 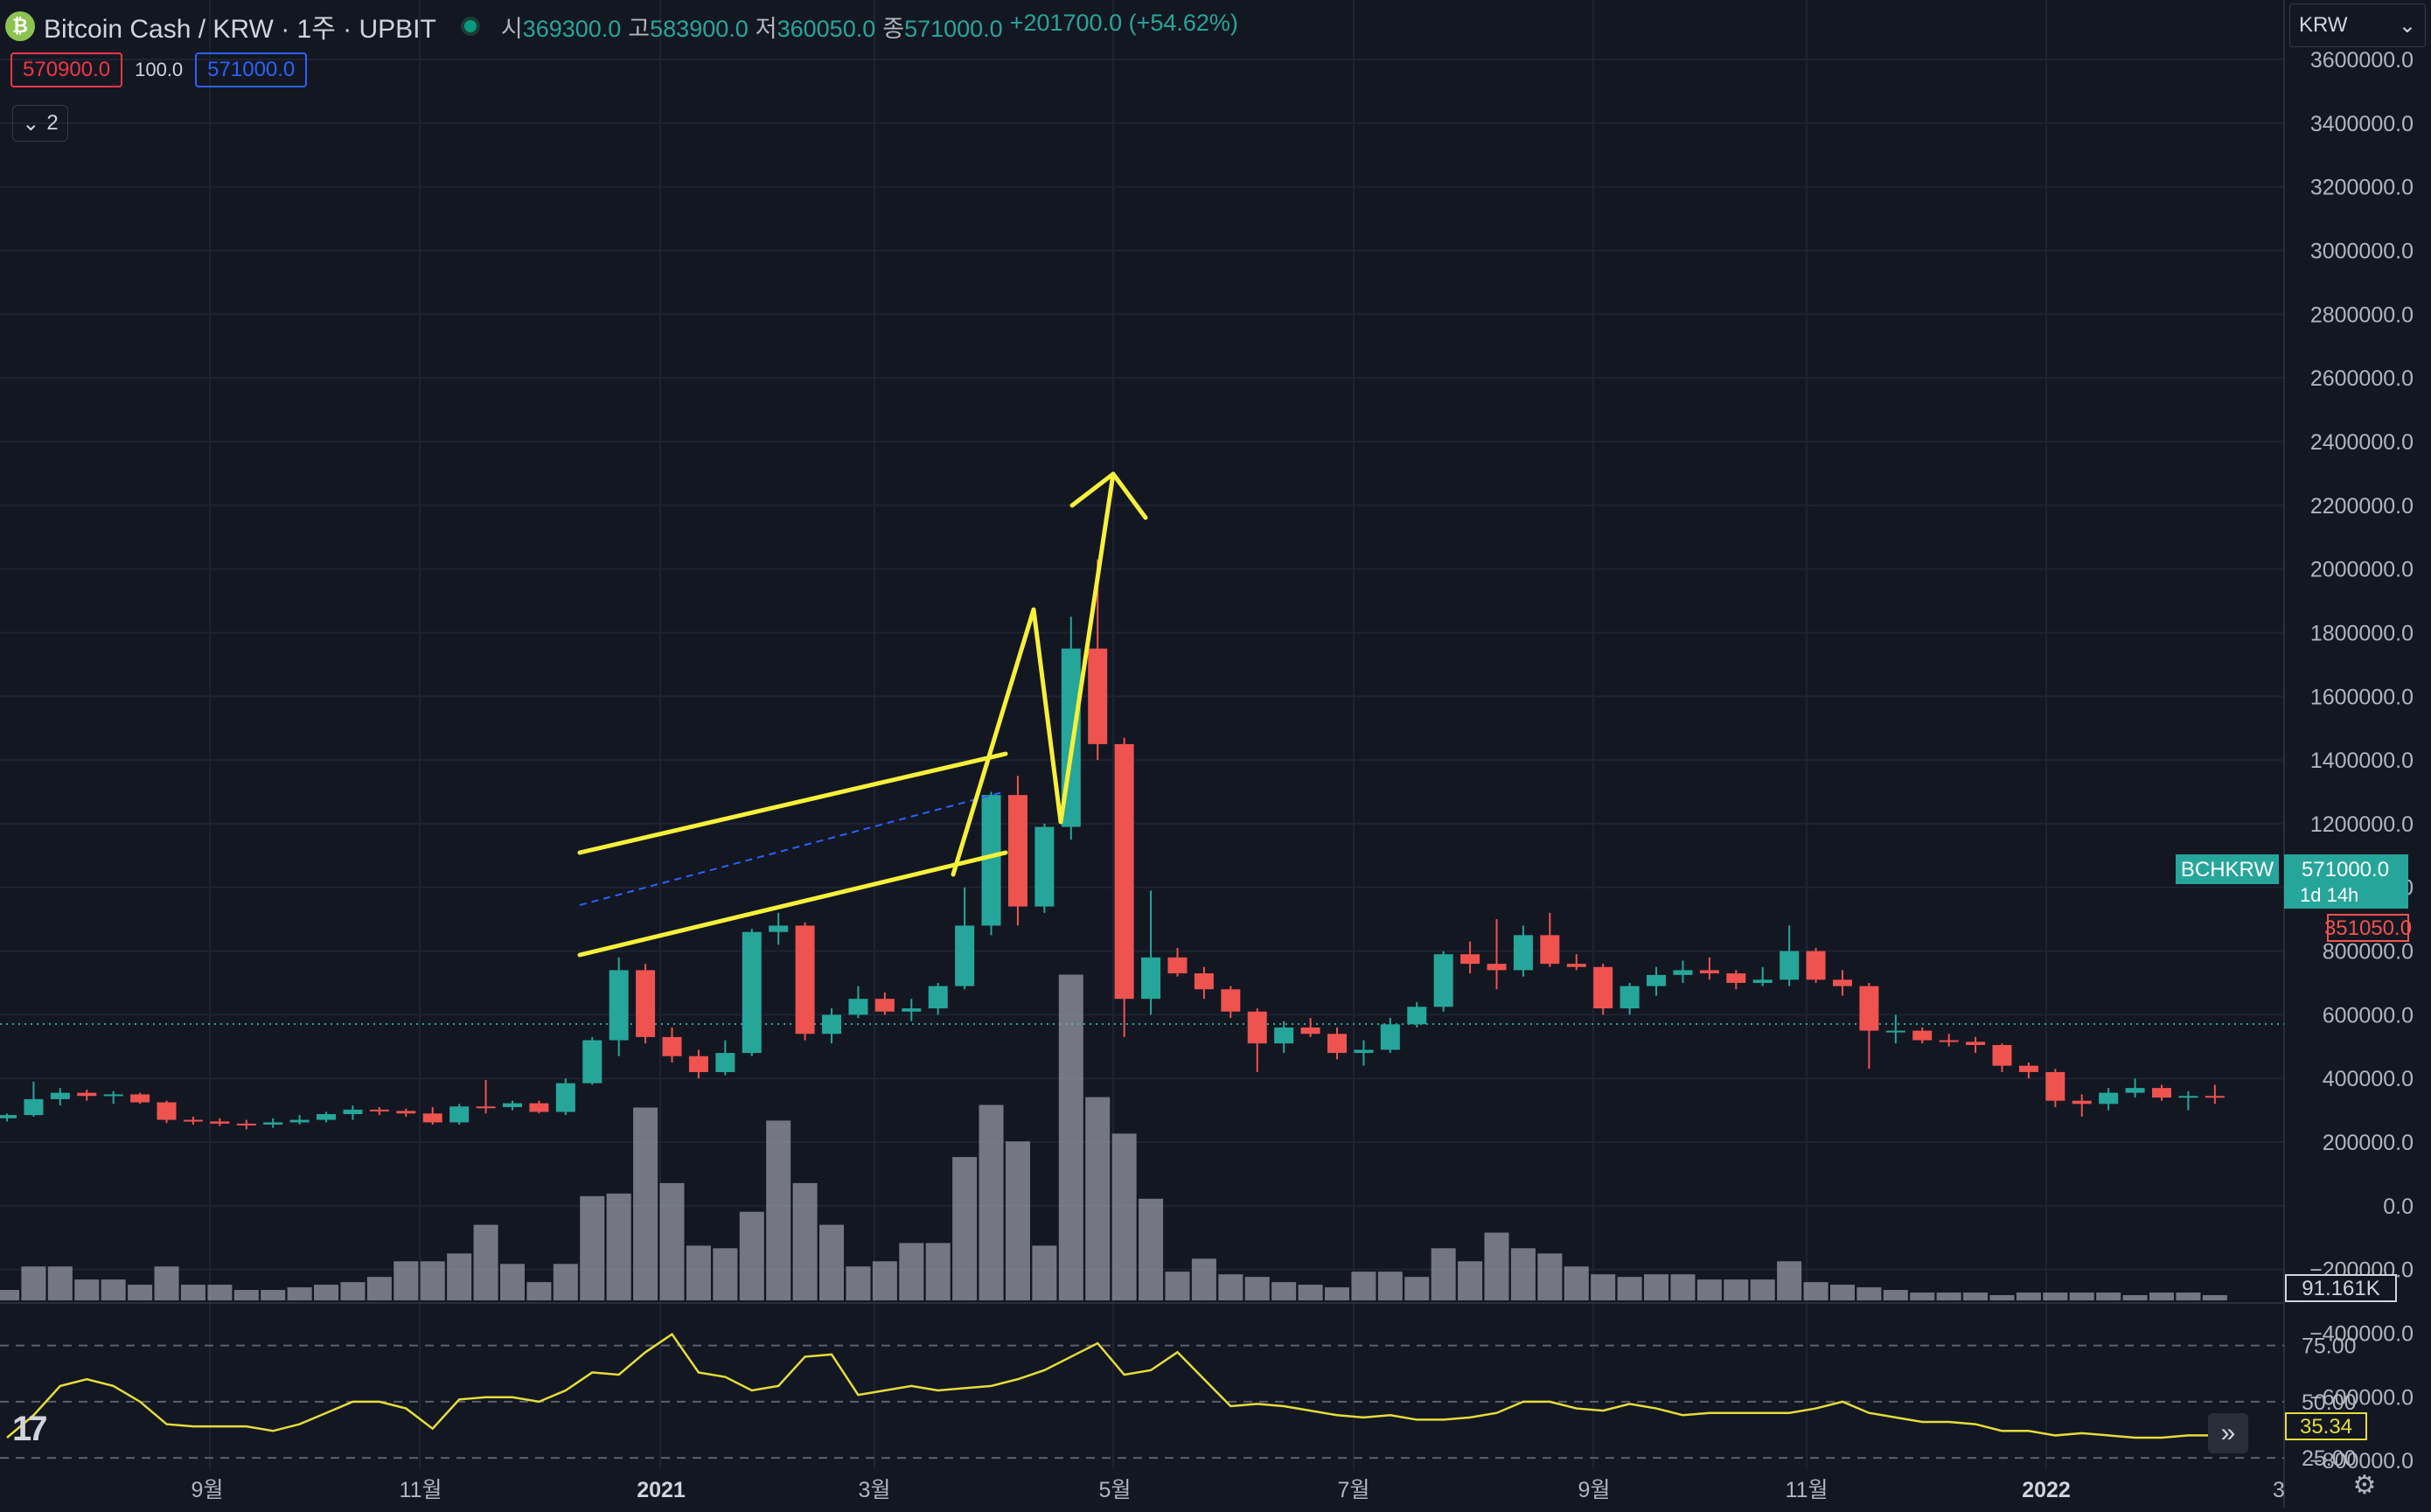 What do you see at coordinates (2047, 1490) in the screenshot?
I see `time-tick-label: 2022` at bounding box center [2047, 1490].